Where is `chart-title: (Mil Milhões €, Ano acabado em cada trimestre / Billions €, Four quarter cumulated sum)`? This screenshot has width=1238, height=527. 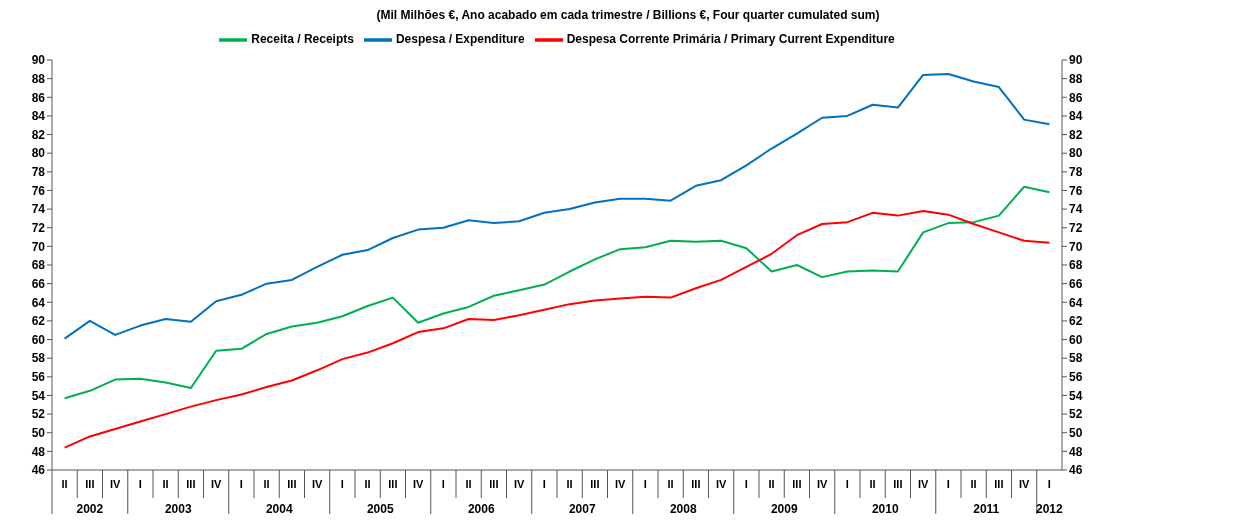
chart-title: (Mil Milhões €, Ano acabado em cada trimestre / Billions €, Four quarter cumulated sum) is located at coordinates (628, 15).